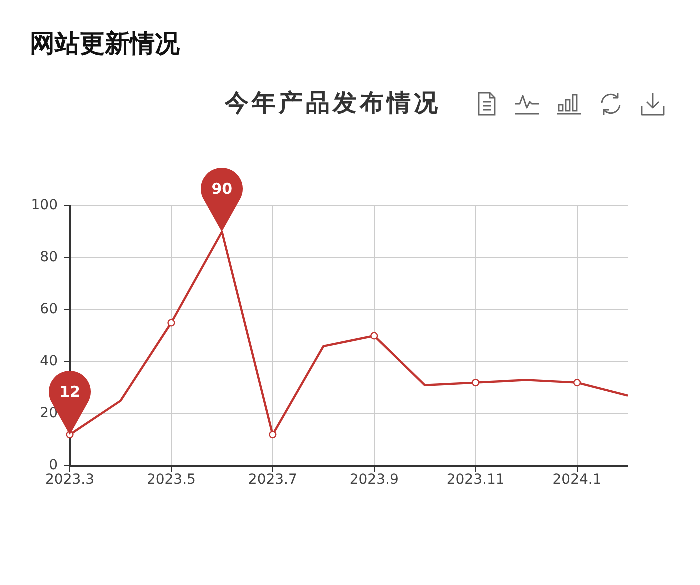  Describe the element at coordinates (171, 480) in the screenshot. I see `x-tick-label: 2023.5` at that location.